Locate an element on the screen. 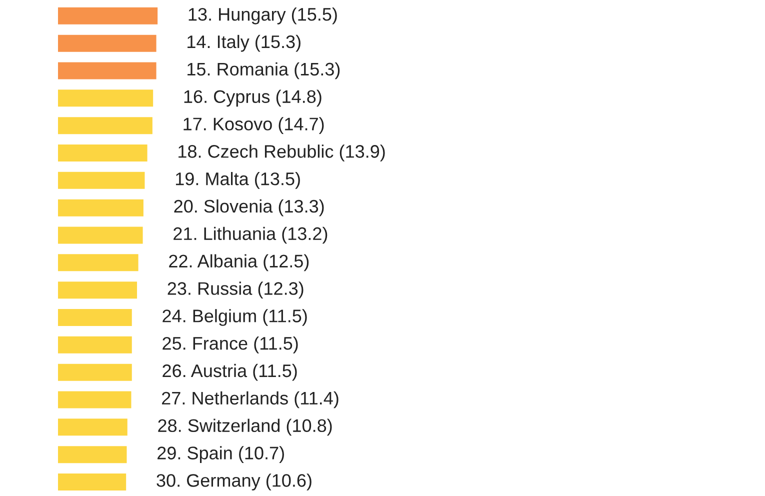 The image size is (765, 496). data-label: 21. Lithuania (13.2) is located at coordinates (251, 235).